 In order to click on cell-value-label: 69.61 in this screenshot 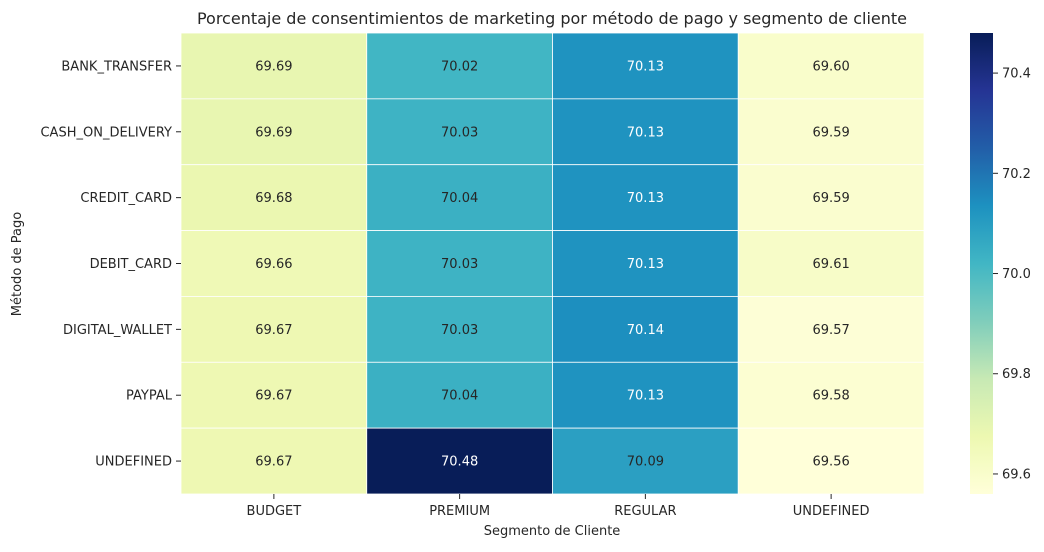, I will do `click(831, 264)`.